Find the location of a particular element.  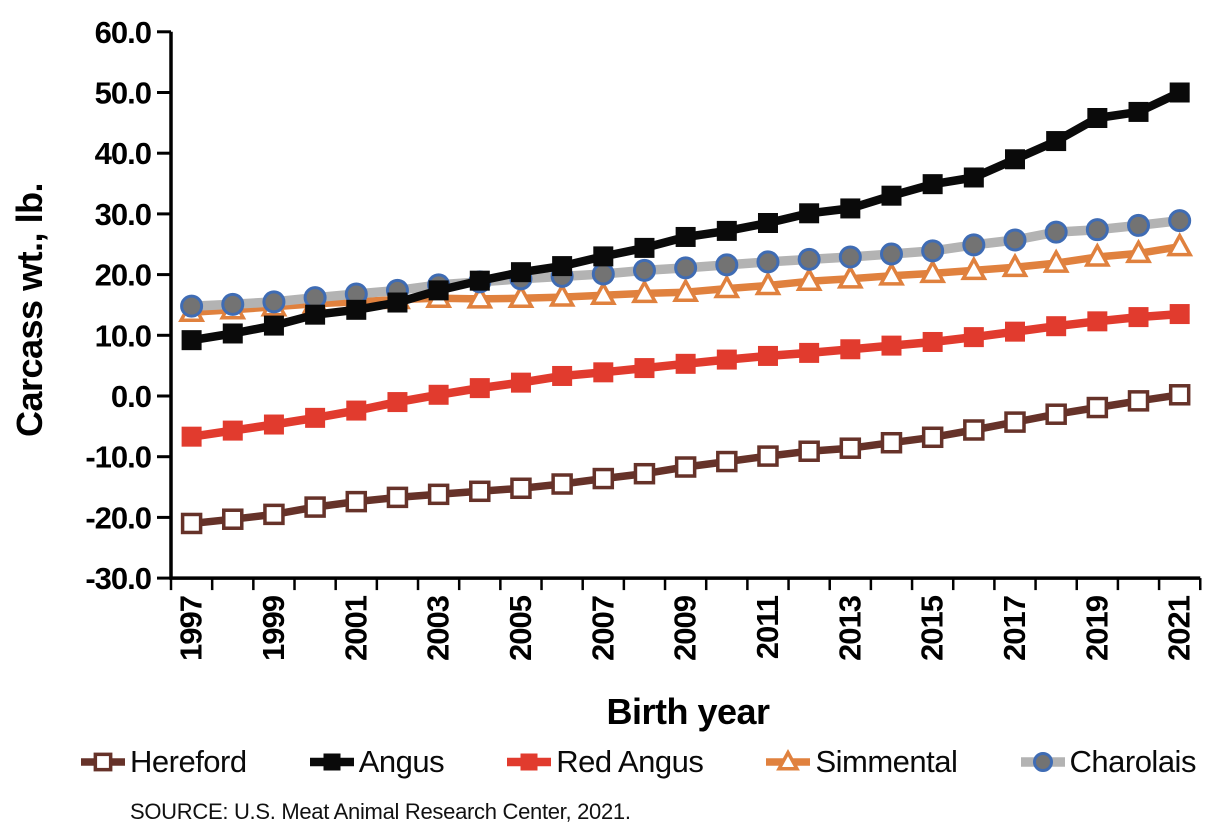

x-tick-label: 2017 is located at coordinates (1014, 628).